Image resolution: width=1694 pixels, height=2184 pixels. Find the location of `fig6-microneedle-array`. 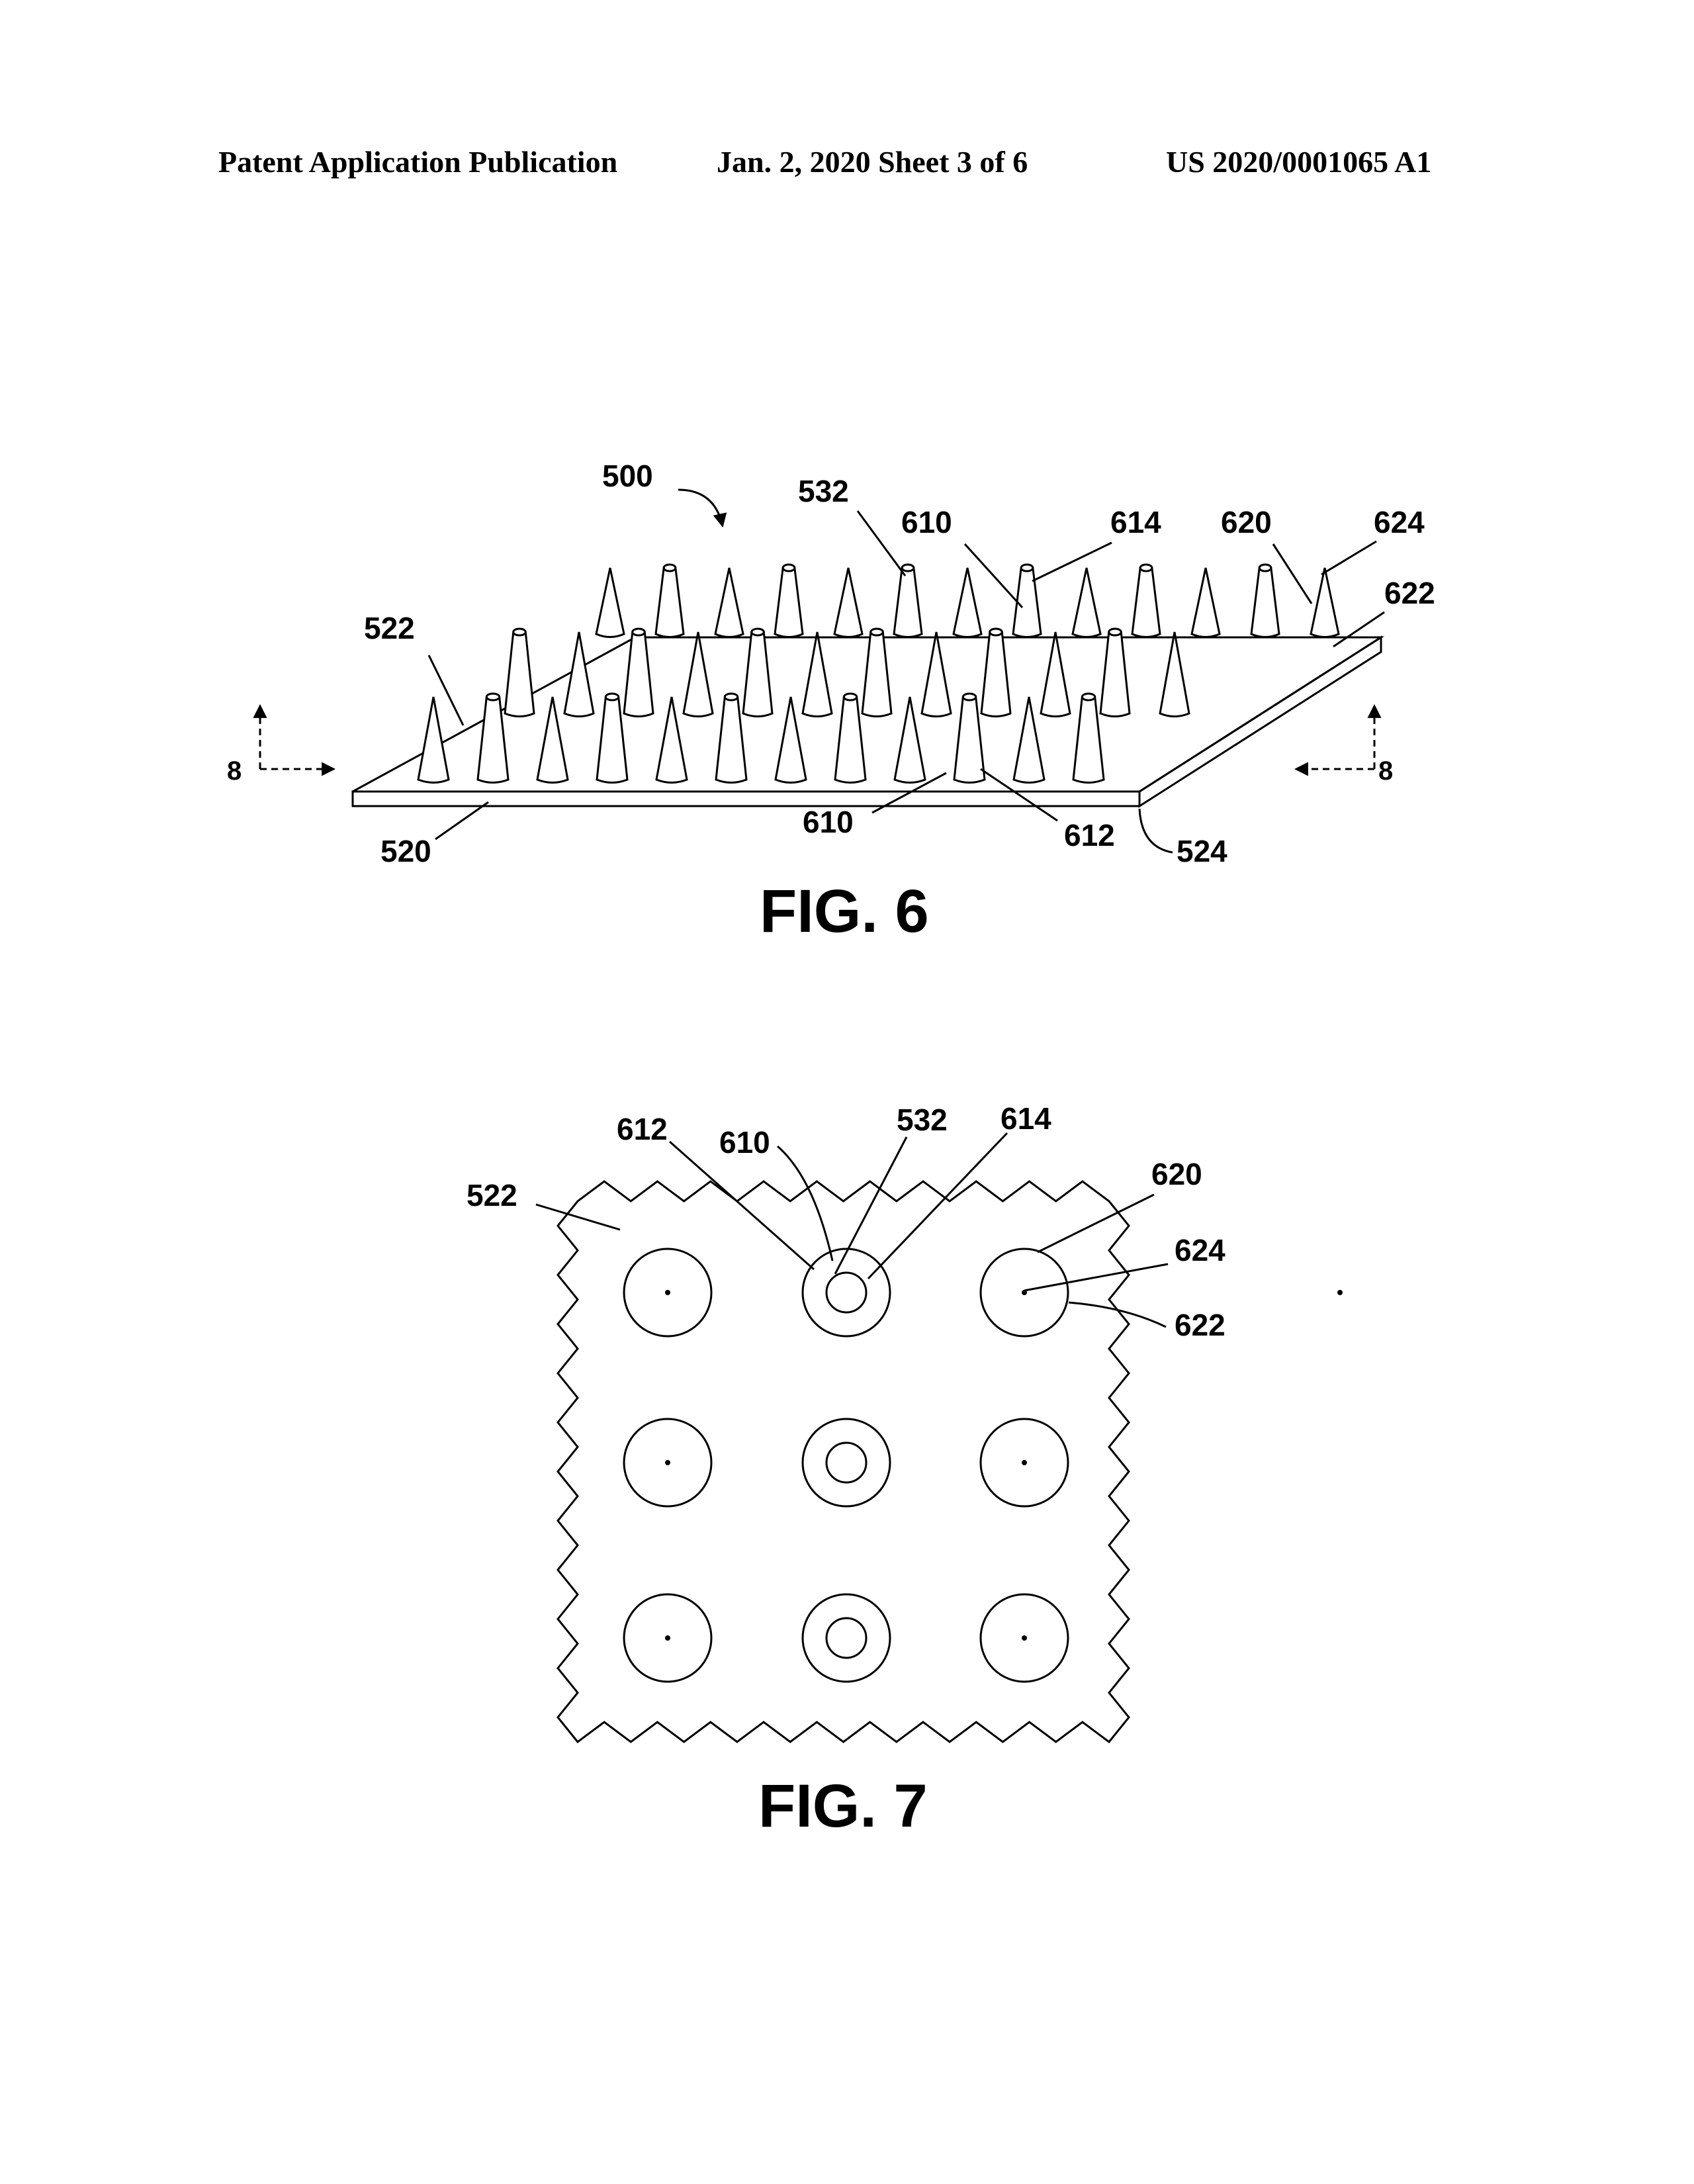

fig6-microneedle-array is located at coordinates (878, 673).